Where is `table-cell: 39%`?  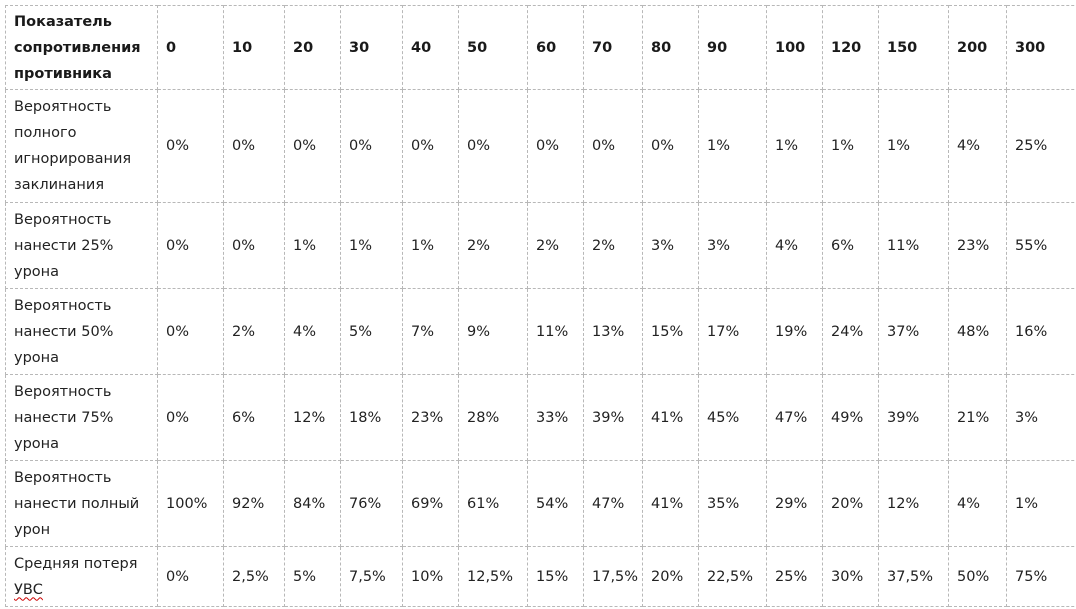 table-cell: 39% is located at coordinates (913, 417).